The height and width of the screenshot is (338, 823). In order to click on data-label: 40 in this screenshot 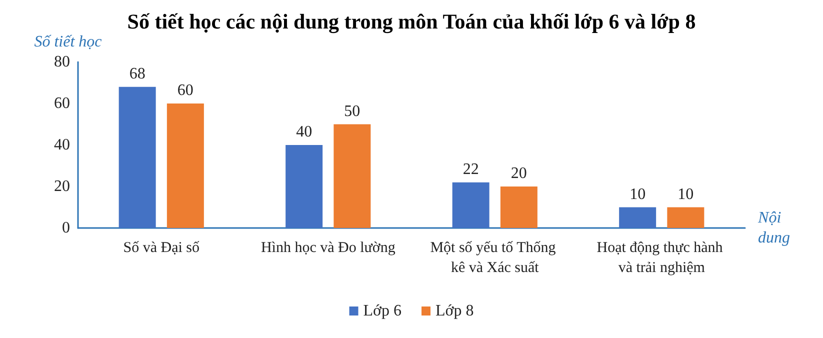, I will do `click(304, 132)`.